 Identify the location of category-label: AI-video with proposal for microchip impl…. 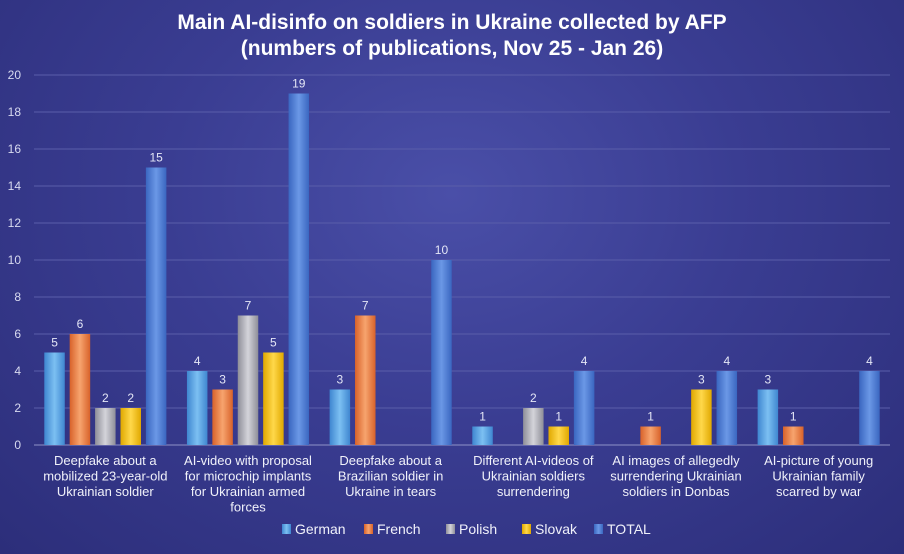
(248, 484).